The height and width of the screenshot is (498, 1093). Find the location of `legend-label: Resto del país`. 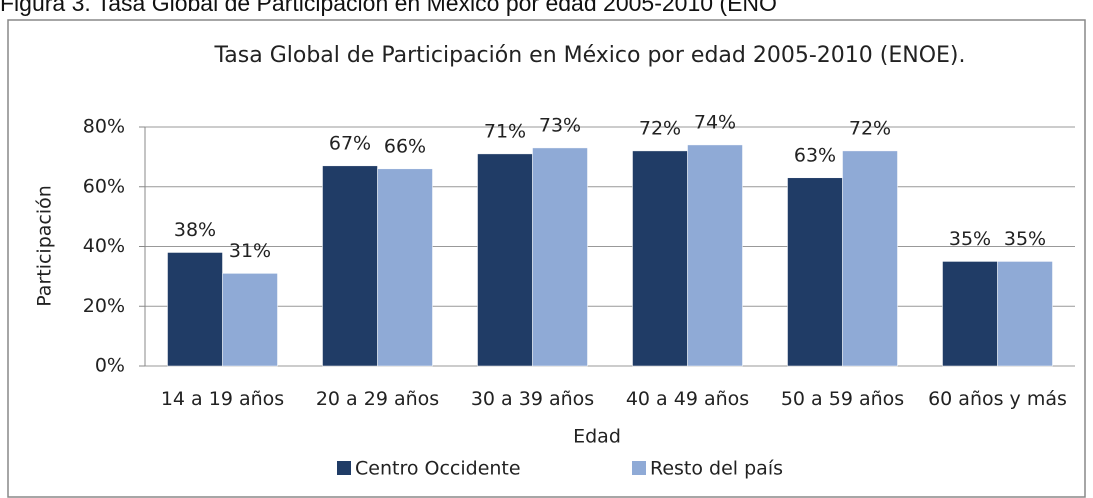

legend-label: Resto del país is located at coordinates (716, 469).